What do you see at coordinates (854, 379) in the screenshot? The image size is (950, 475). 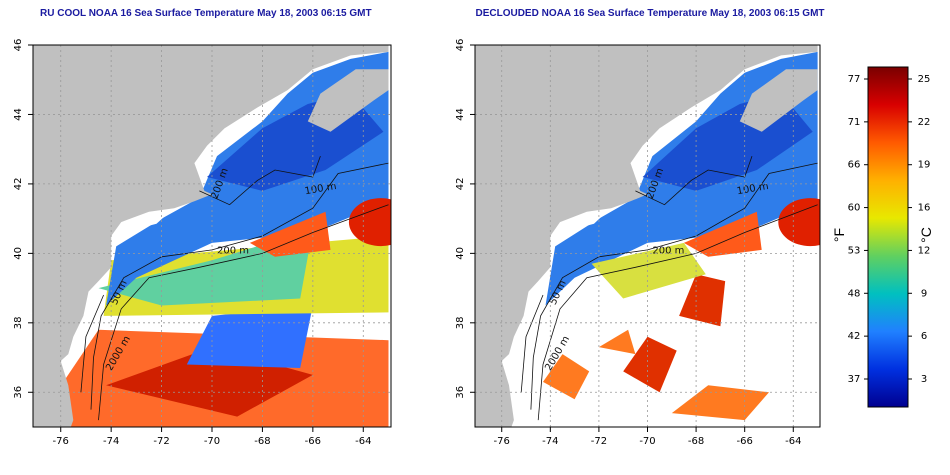 I see `colorbar-f-tick: 37` at bounding box center [854, 379].